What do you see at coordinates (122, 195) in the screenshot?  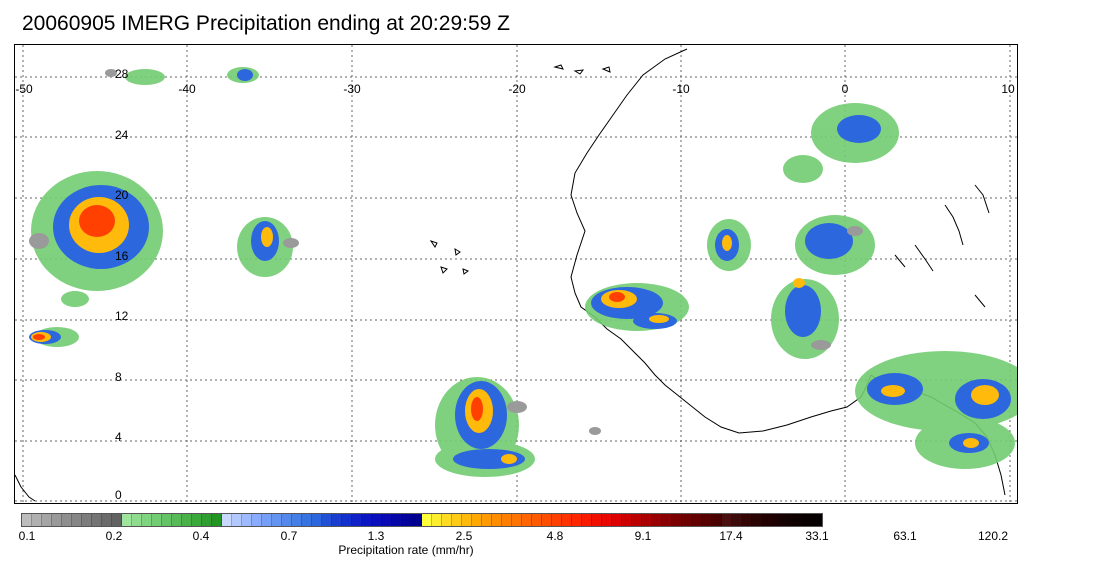 I see `lat-tick-label: 20` at bounding box center [122, 195].